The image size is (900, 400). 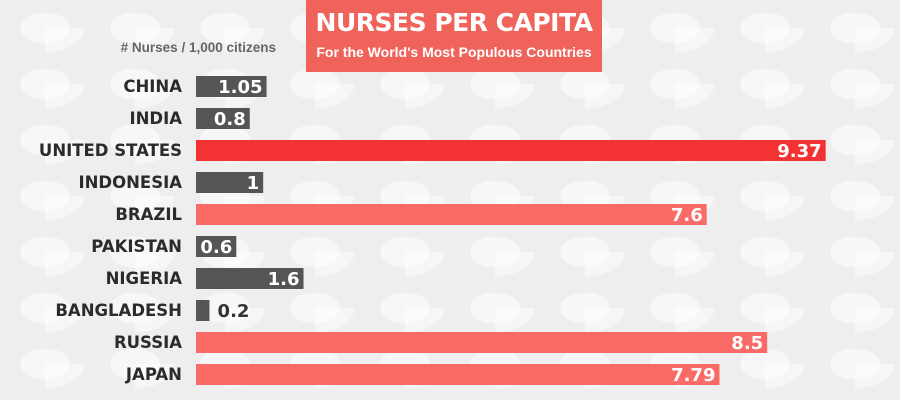 What do you see at coordinates (693, 375) in the screenshot?
I see `value-label: 7.79` at bounding box center [693, 375].